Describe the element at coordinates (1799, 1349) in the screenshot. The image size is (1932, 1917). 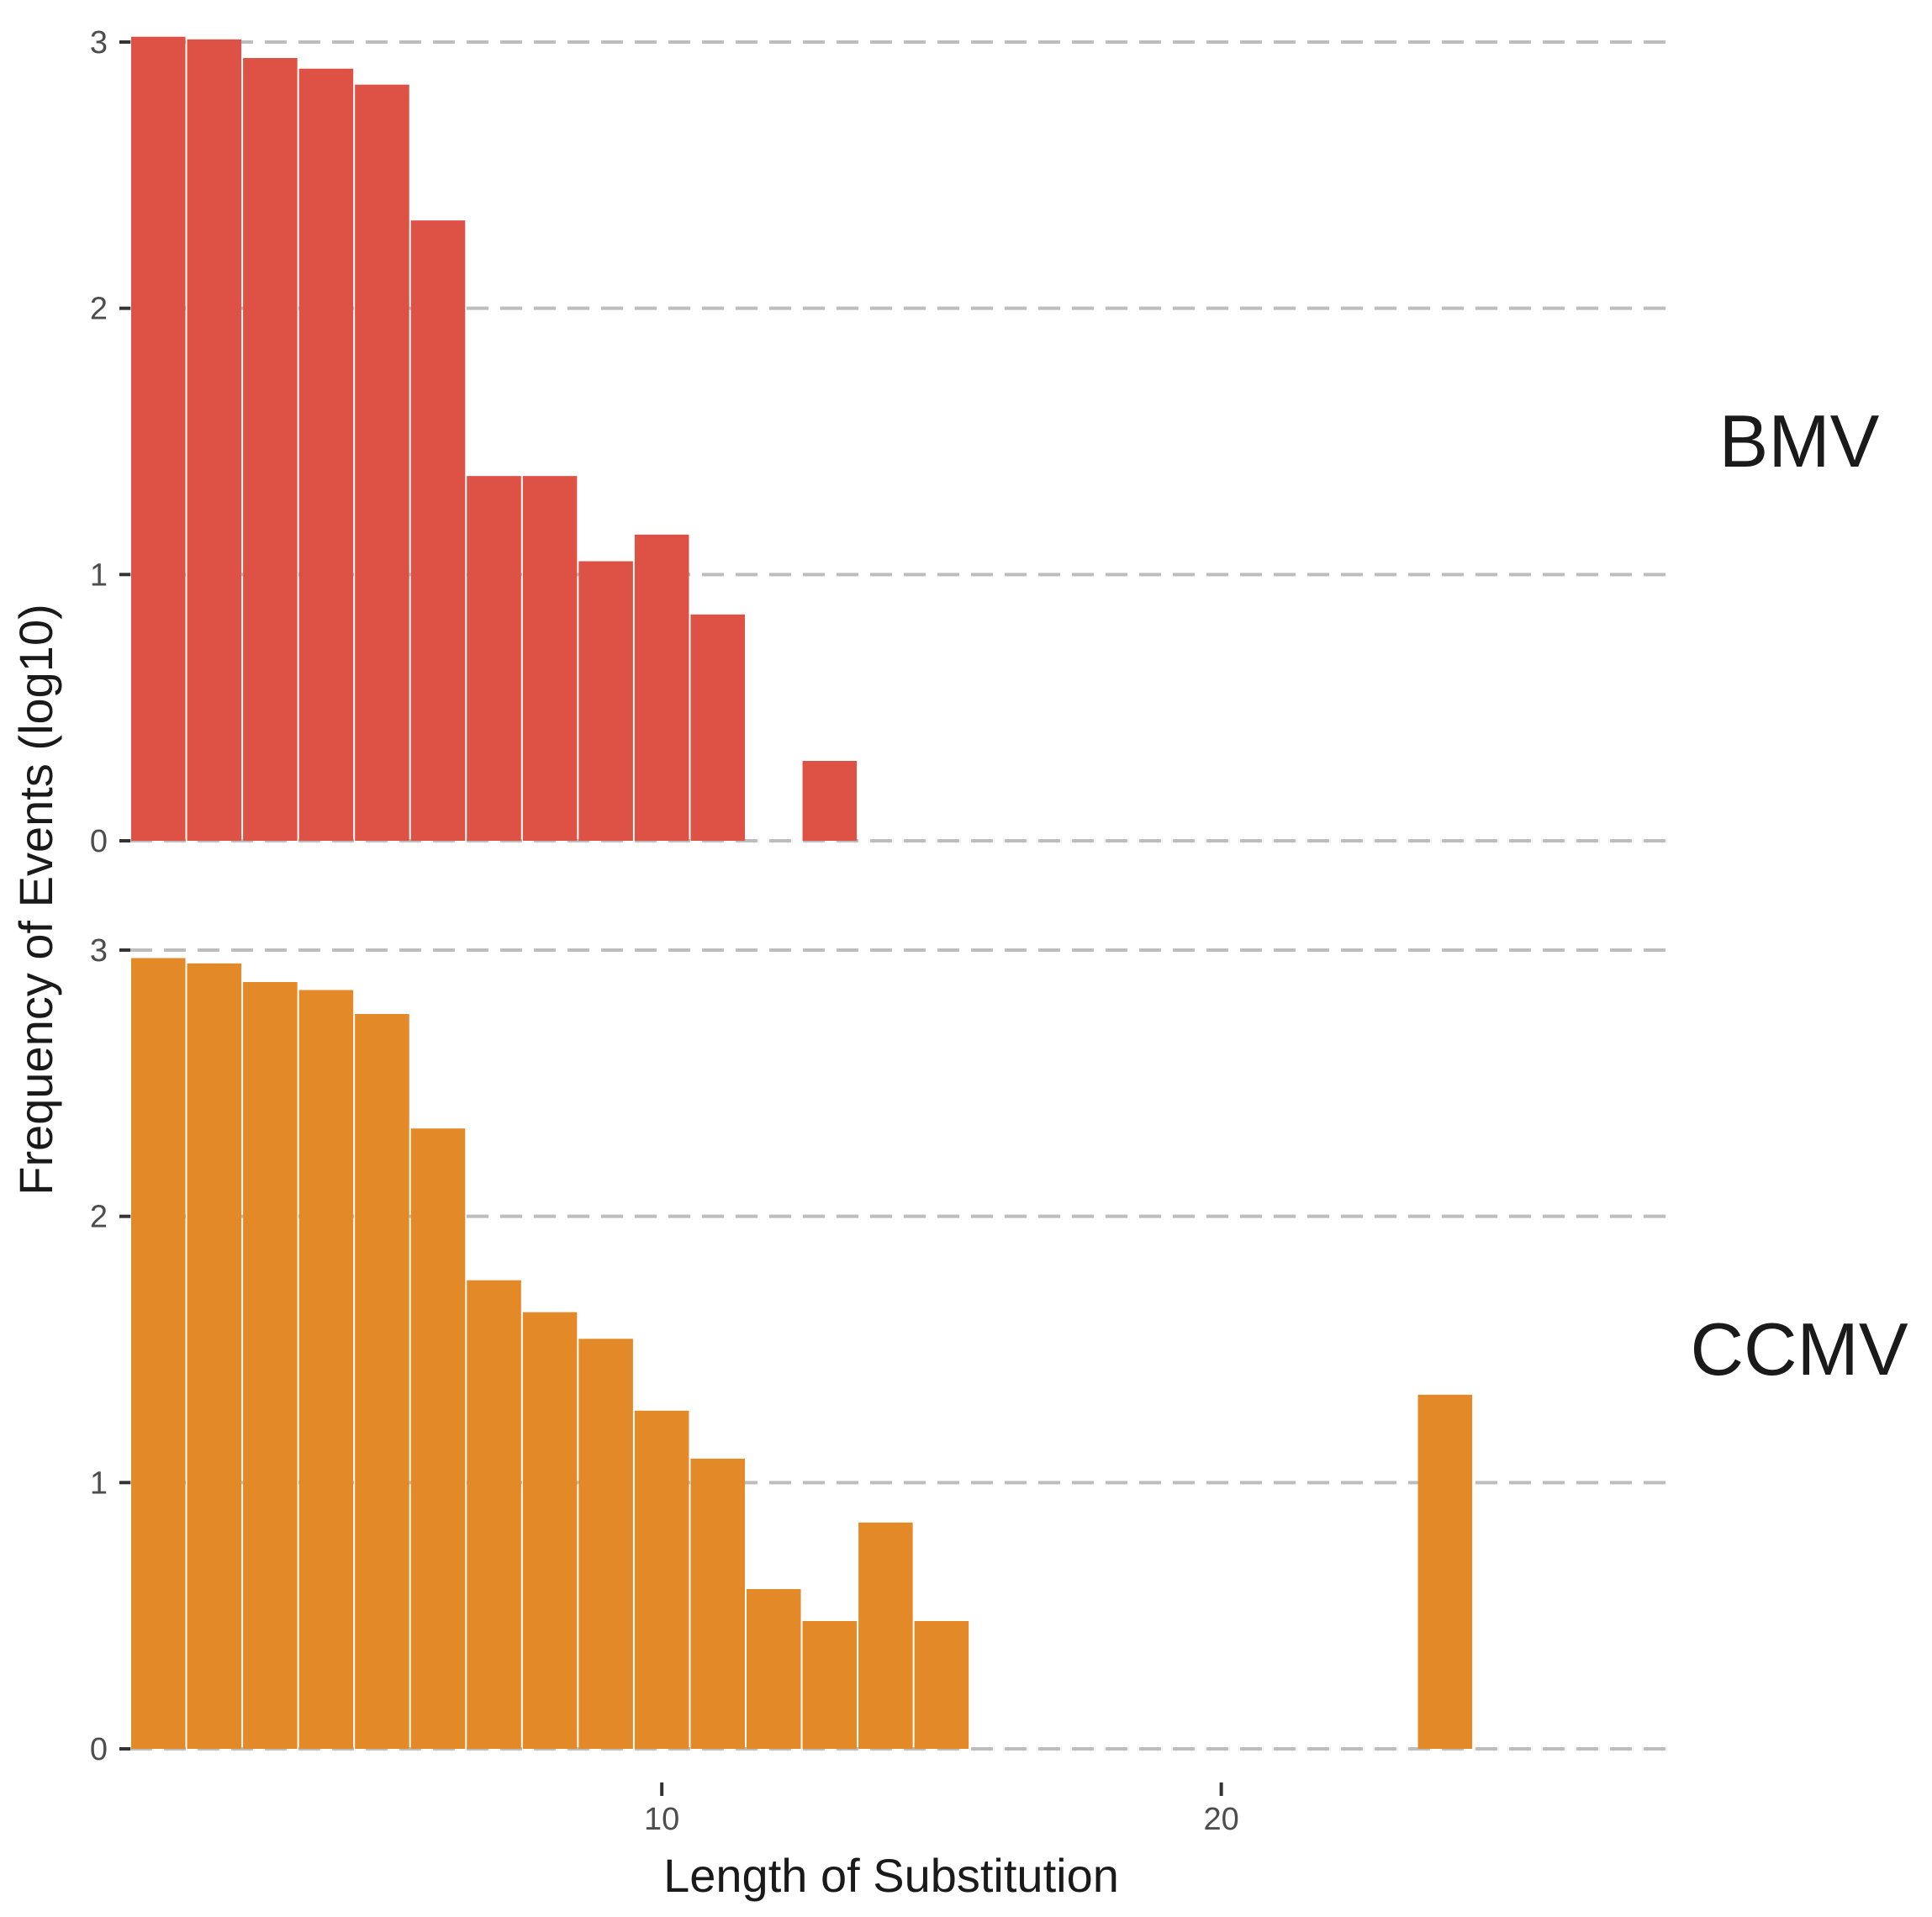
I see `facet-label-ccmv: CCMV` at that location.